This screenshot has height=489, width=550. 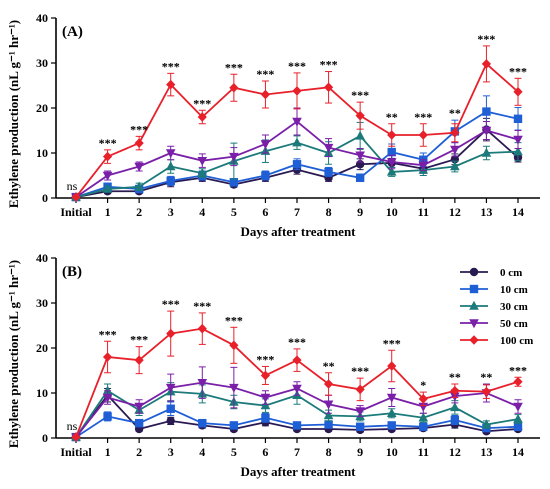 I want to click on panel-a-x-tick-label: 9, so click(x=360, y=212).